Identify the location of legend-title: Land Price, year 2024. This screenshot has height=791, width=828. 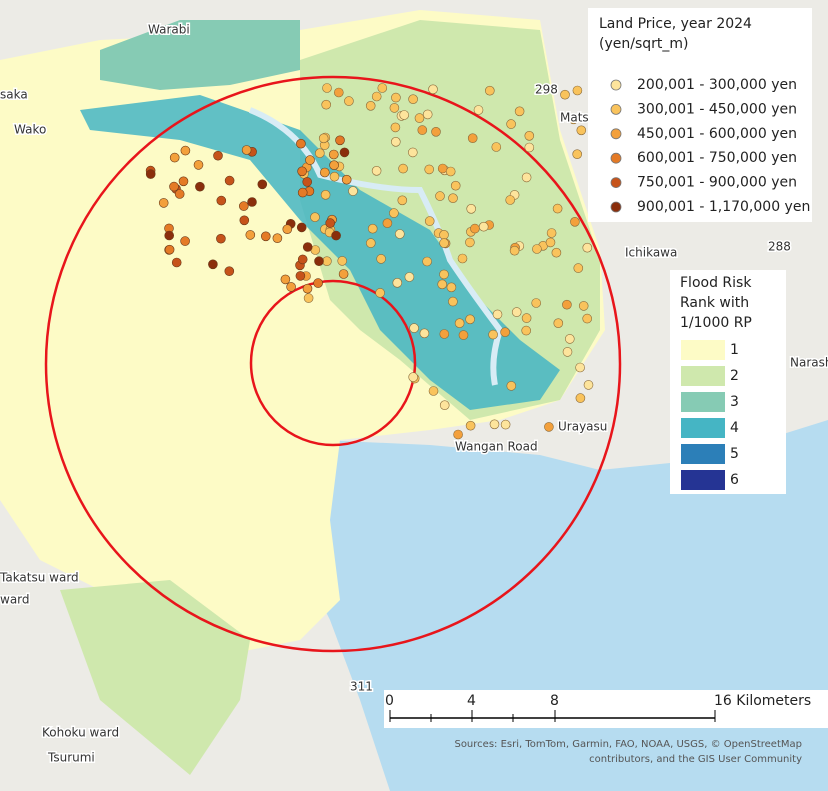
(675, 24).